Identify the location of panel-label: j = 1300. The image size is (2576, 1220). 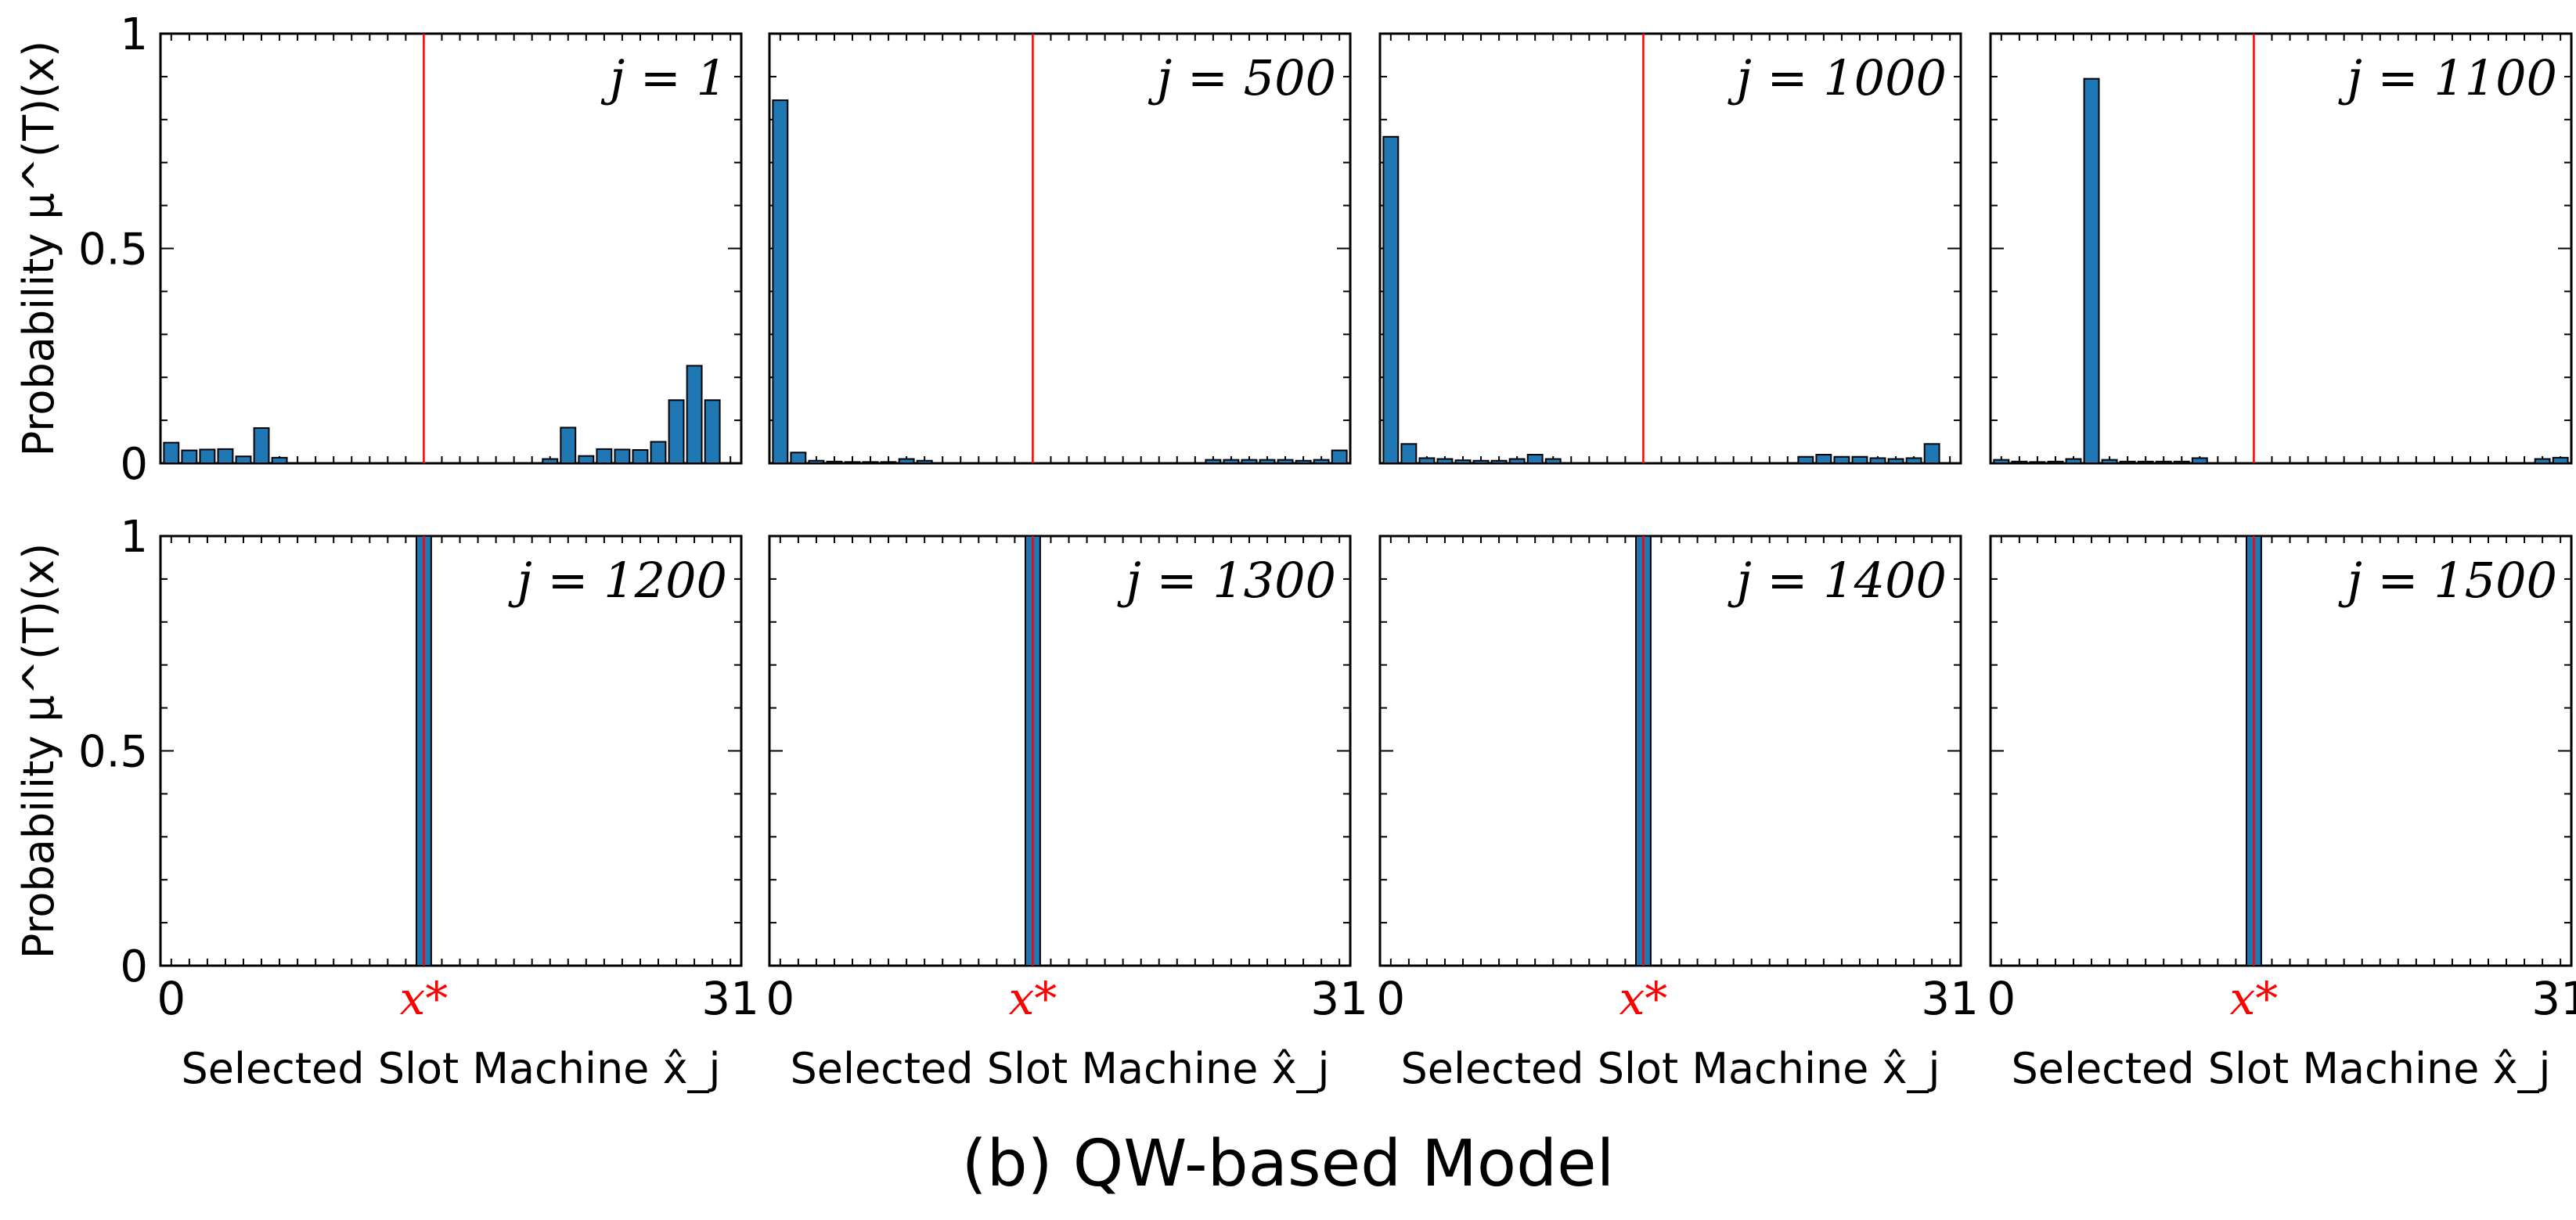
(1226, 580).